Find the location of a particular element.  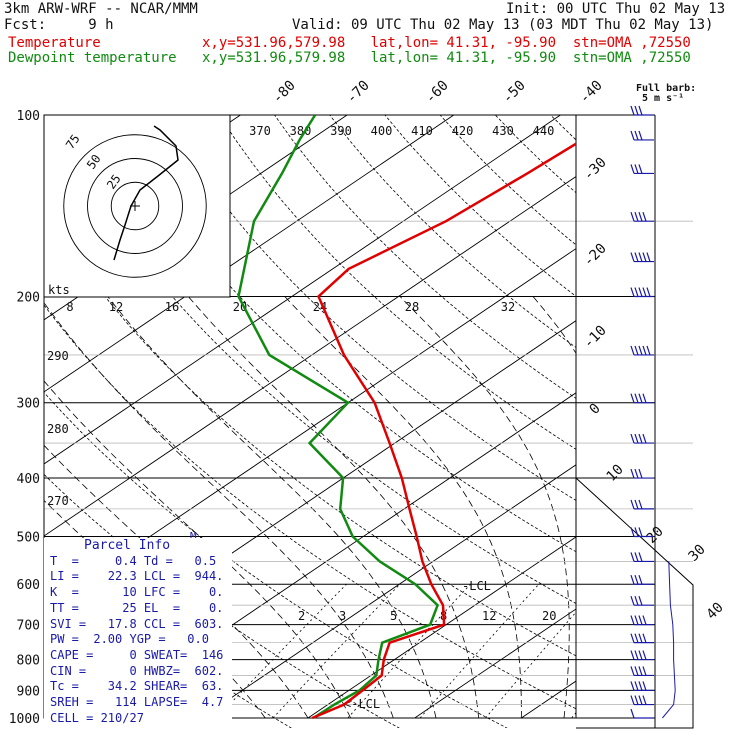

knots-label: 28 is located at coordinates (412, 307).